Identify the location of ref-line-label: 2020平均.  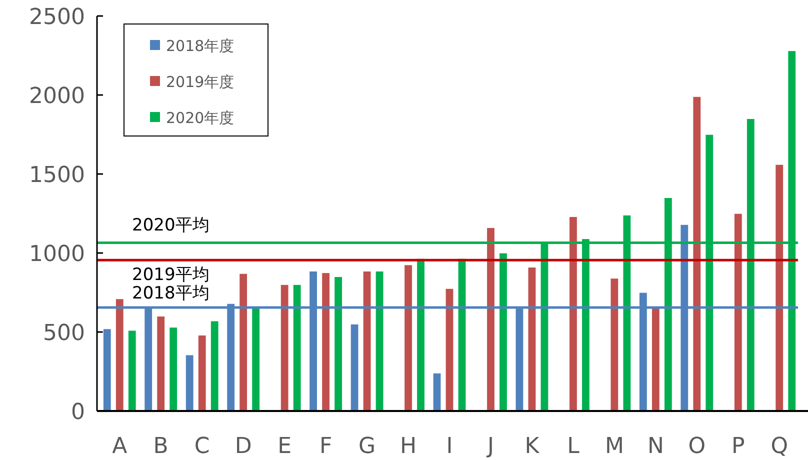
(171, 226).